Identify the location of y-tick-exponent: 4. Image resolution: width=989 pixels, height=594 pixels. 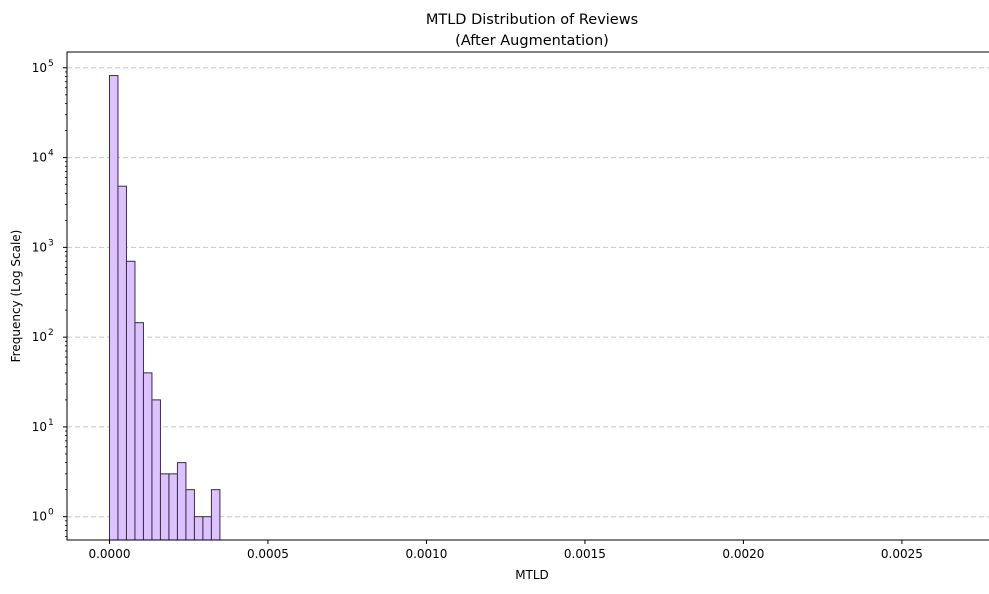
(51, 154).